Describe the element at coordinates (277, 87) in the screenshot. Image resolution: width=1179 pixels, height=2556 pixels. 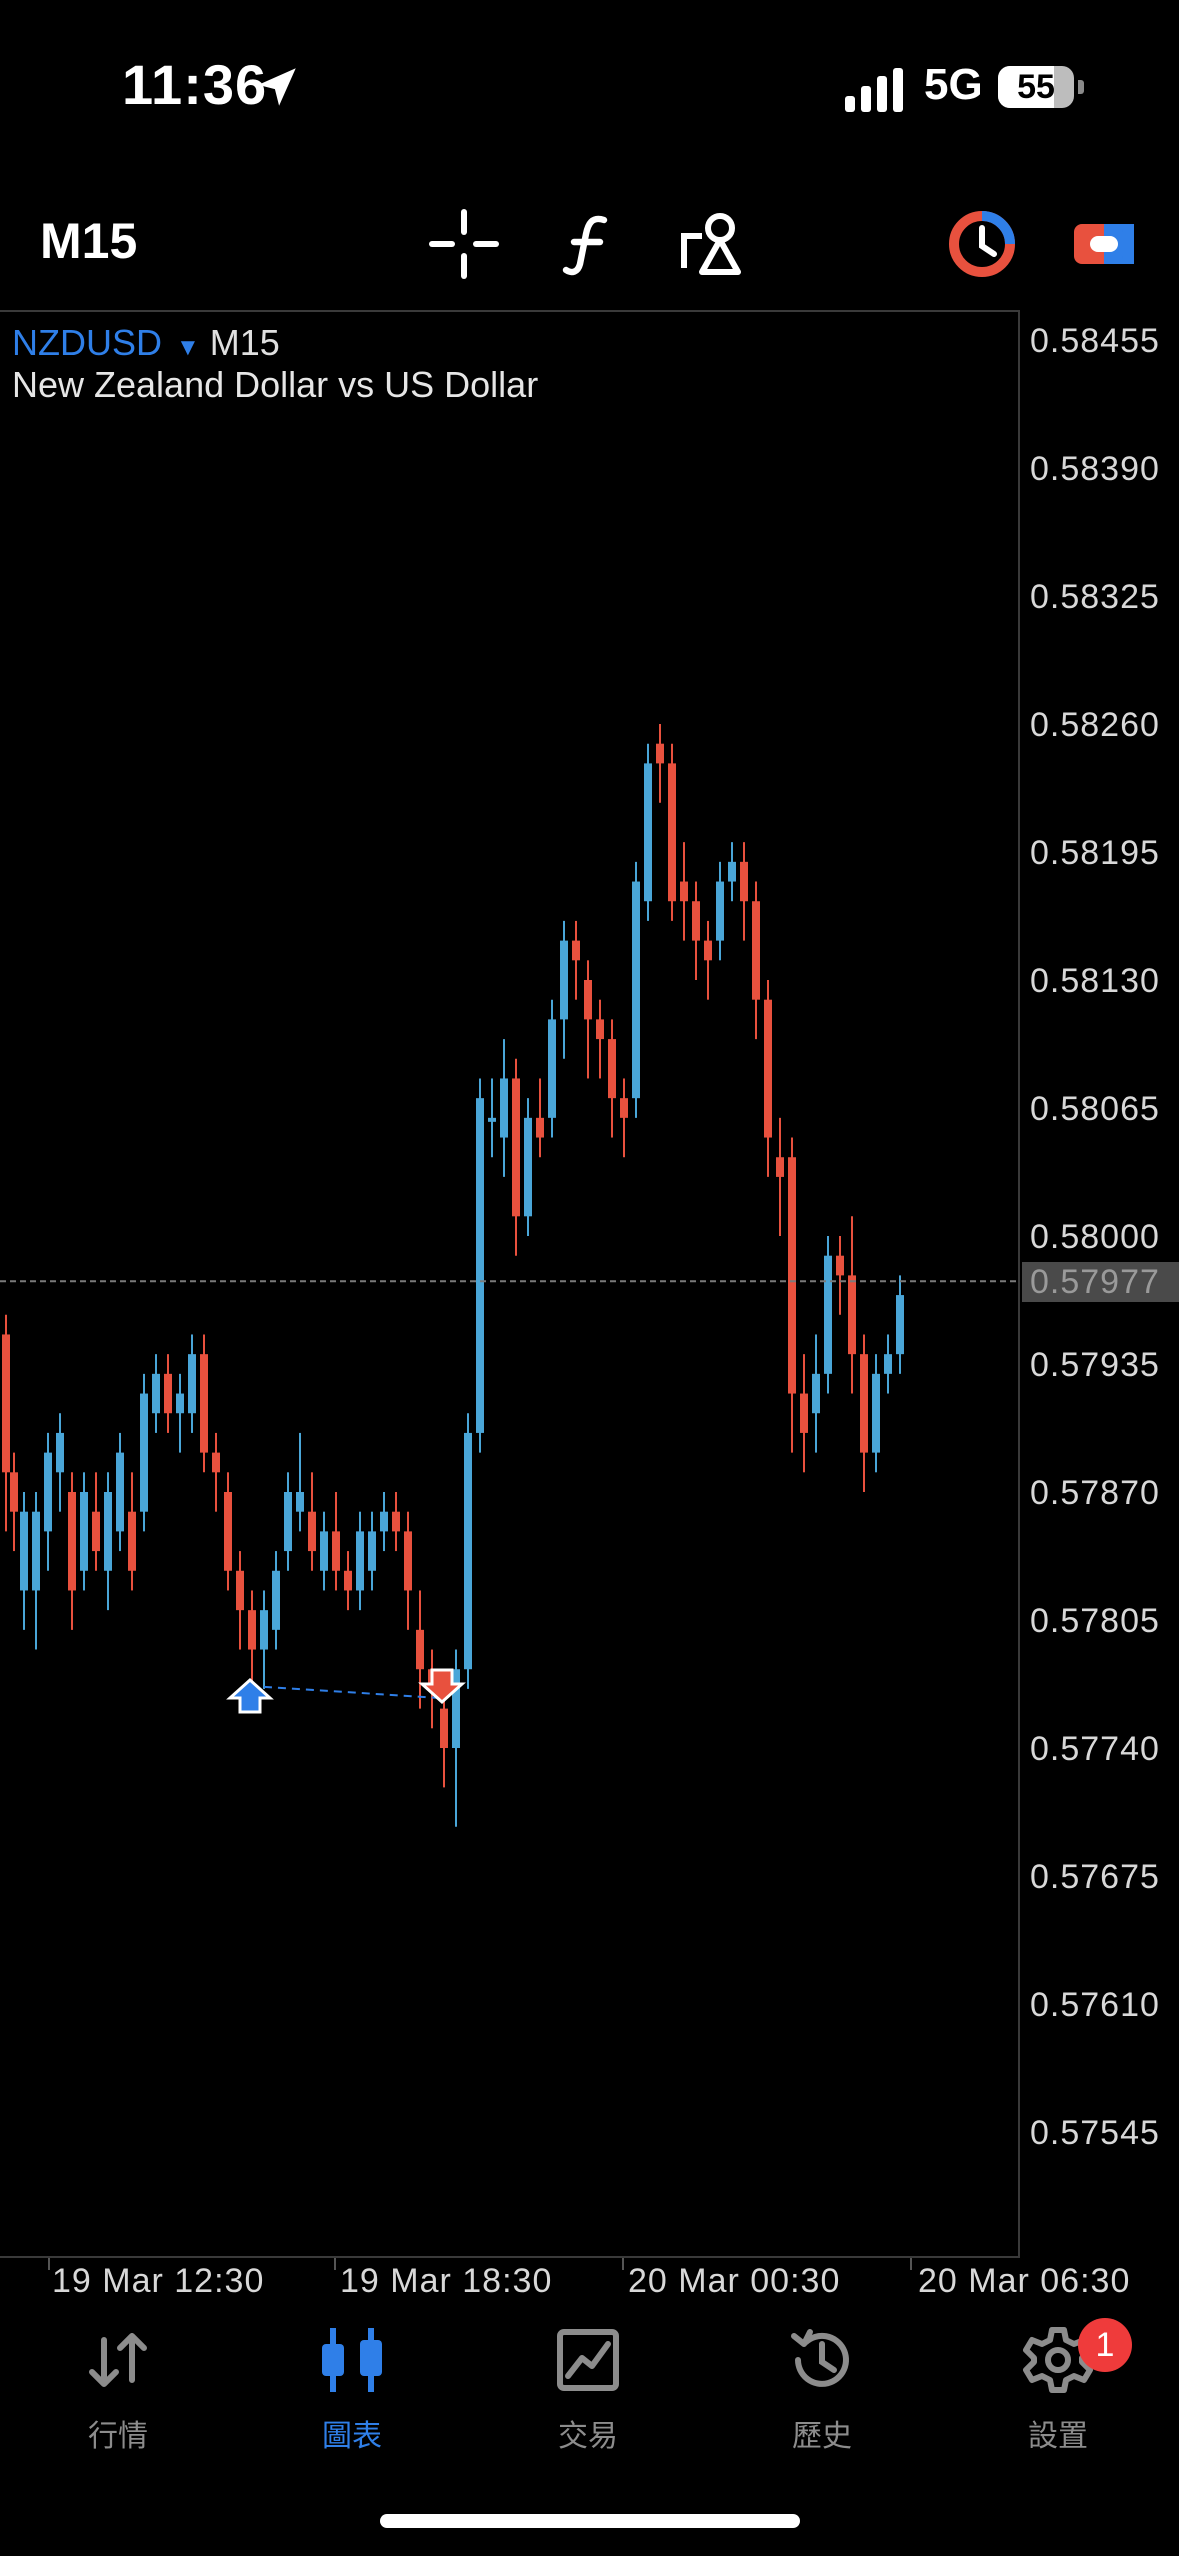
I see `location-arrow-icon` at that location.